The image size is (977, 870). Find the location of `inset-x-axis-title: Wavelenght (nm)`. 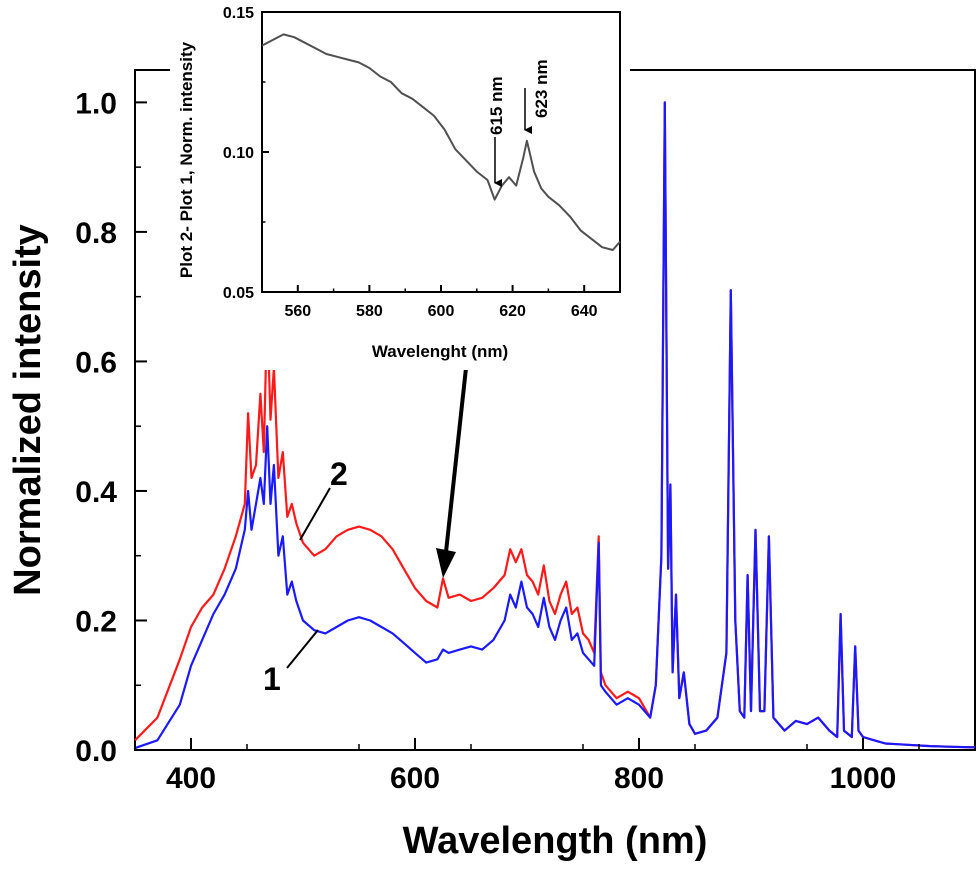

inset-x-axis-title: Wavelenght (nm) is located at coordinates (440, 351).